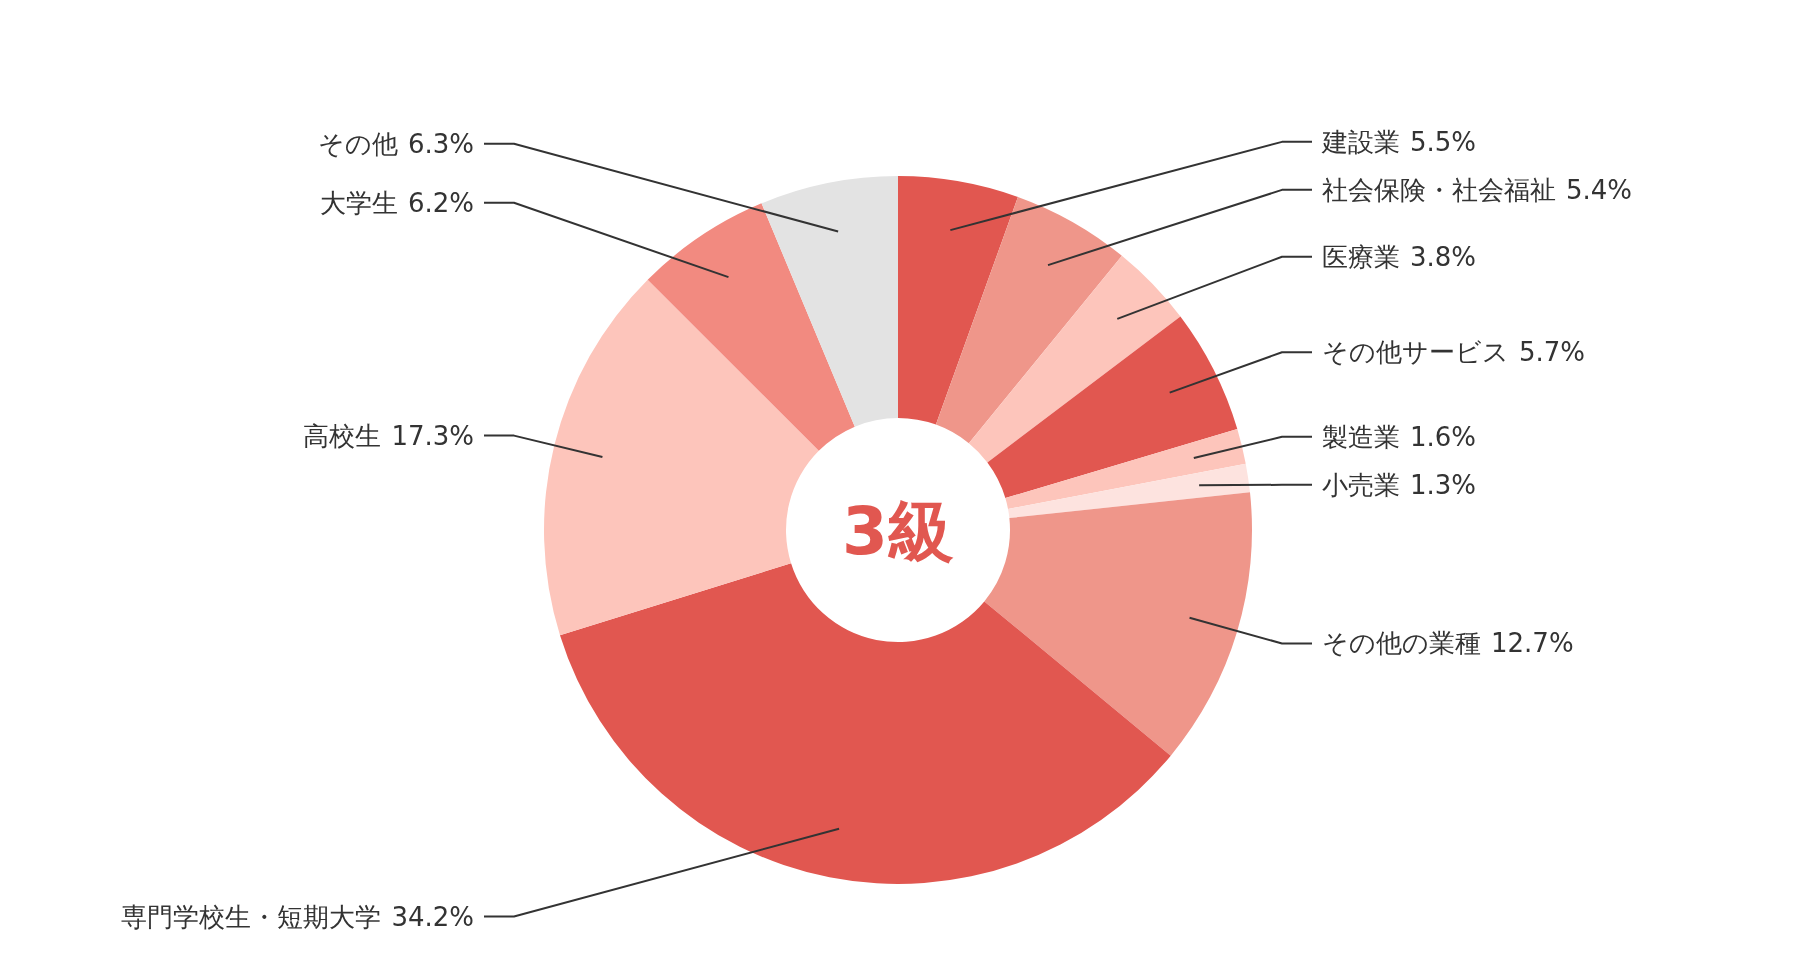  What do you see at coordinates (1552, 352) in the screenshot?
I see `data-label: 5.7%` at bounding box center [1552, 352].